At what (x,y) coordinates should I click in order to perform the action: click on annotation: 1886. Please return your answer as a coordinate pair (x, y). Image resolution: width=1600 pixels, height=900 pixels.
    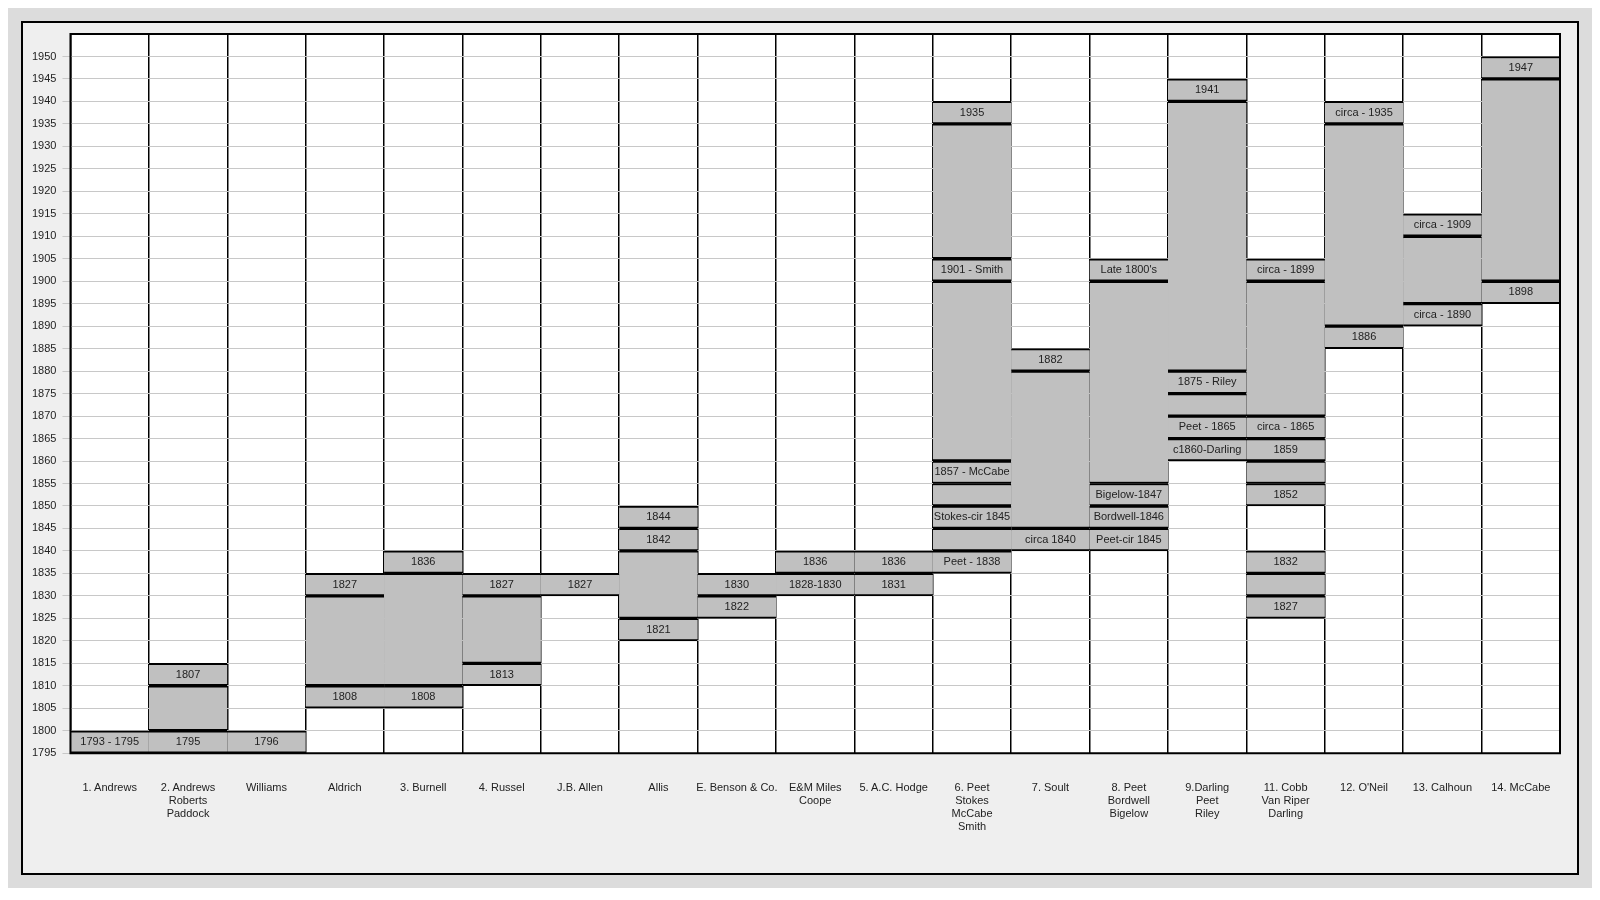
    Looking at the image, I should click on (1364, 336).